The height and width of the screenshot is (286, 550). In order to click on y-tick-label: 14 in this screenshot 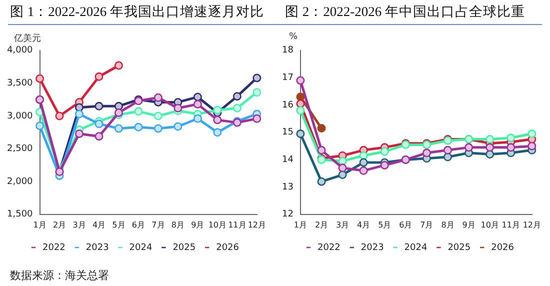, I will do `click(288, 160)`.